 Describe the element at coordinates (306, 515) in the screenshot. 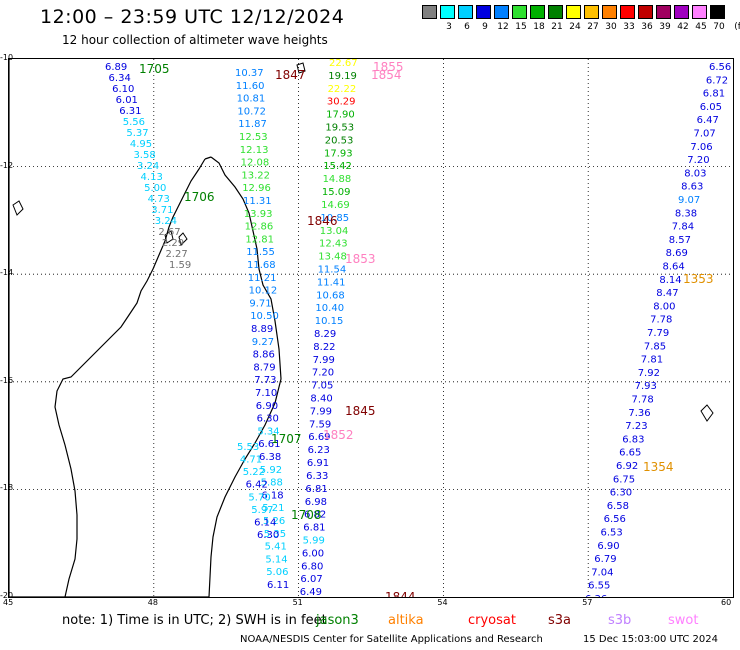

I see `pass-label: 1708` at that location.